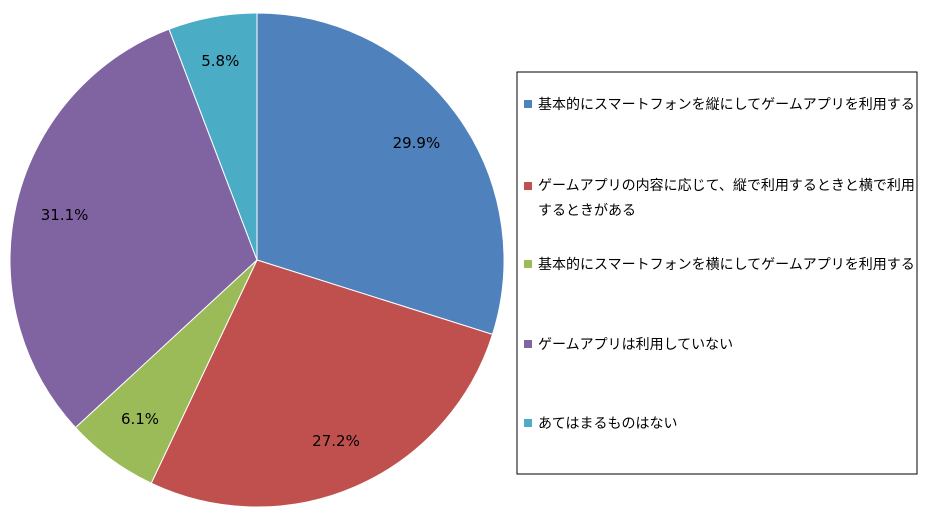  What do you see at coordinates (726, 264) in the screenshot?
I see `legend-label-2: 基本的にスマートフォンを横にしてゲームアプリを利用する` at bounding box center [726, 264].